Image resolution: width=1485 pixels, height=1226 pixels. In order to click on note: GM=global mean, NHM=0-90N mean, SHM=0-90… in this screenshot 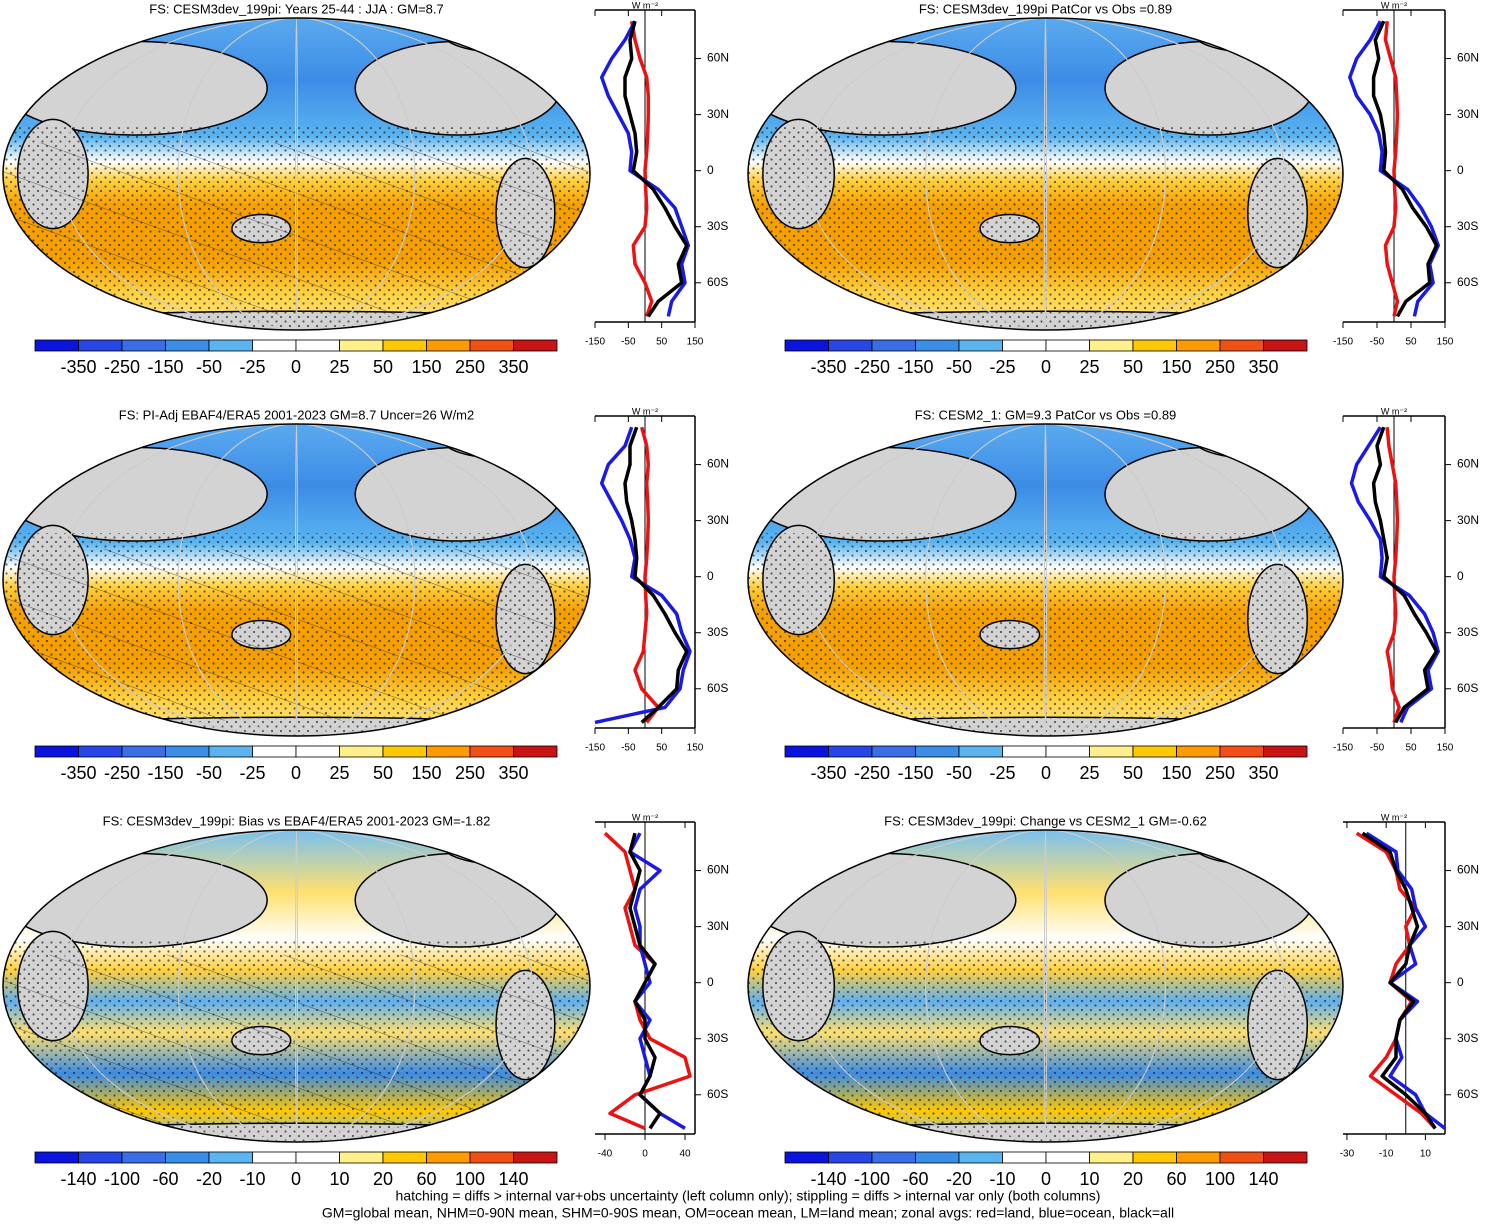, I will do `click(748, 1213)`.